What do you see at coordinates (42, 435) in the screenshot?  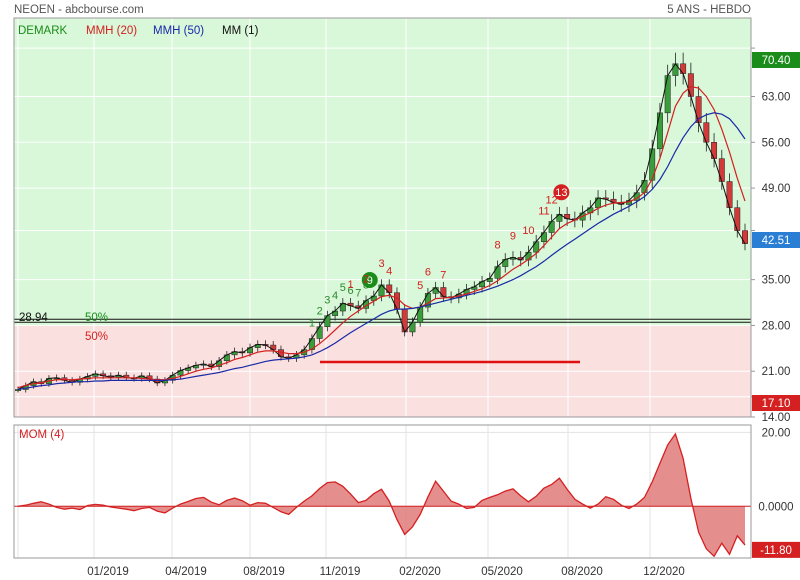 I see `mom-title: MOM (4)` at bounding box center [42, 435].